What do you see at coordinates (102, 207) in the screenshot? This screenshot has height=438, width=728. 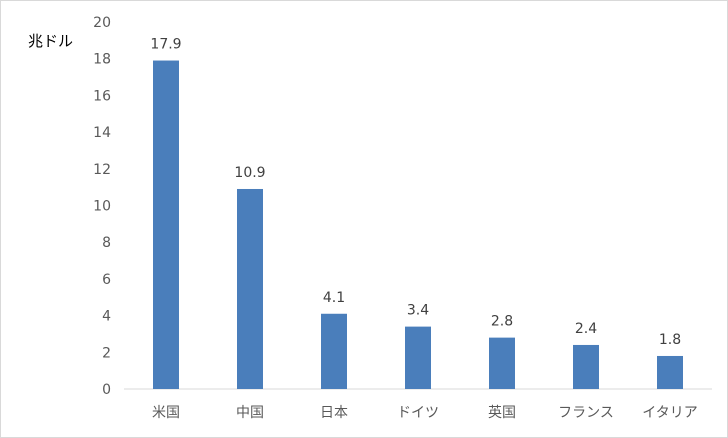 I see `y-tick-label: 10` at bounding box center [102, 207].